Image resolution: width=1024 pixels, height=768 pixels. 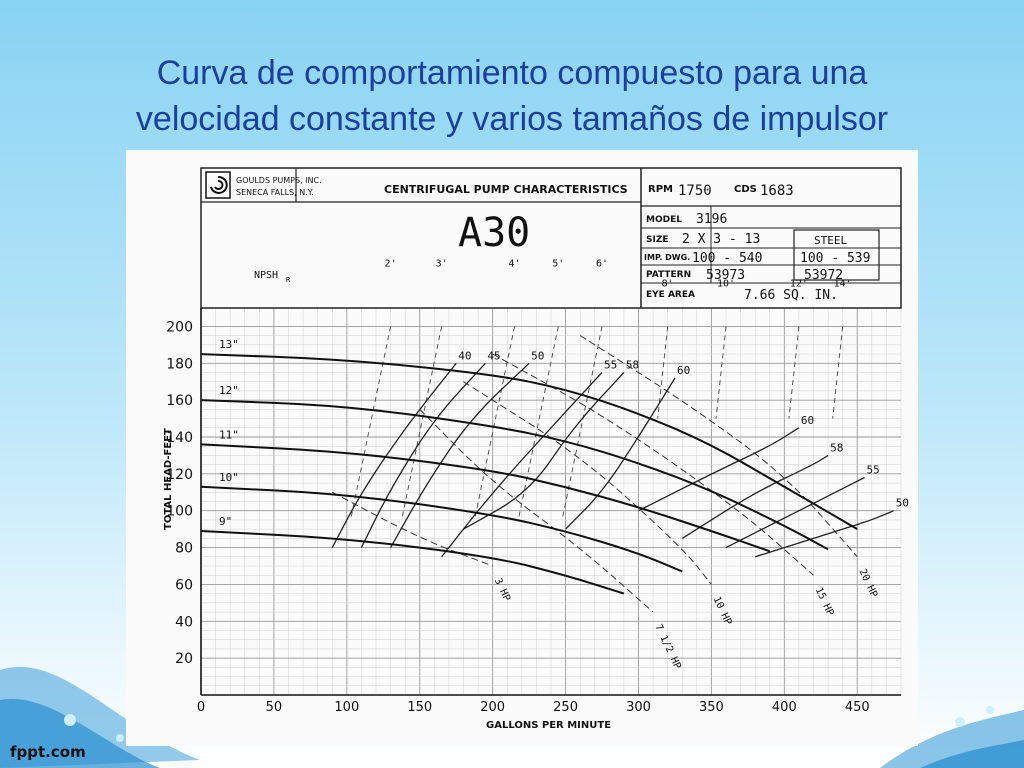 What do you see at coordinates (823, 275) in the screenshot?
I see `pattern-value-2: 53972` at bounding box center [823, 275].